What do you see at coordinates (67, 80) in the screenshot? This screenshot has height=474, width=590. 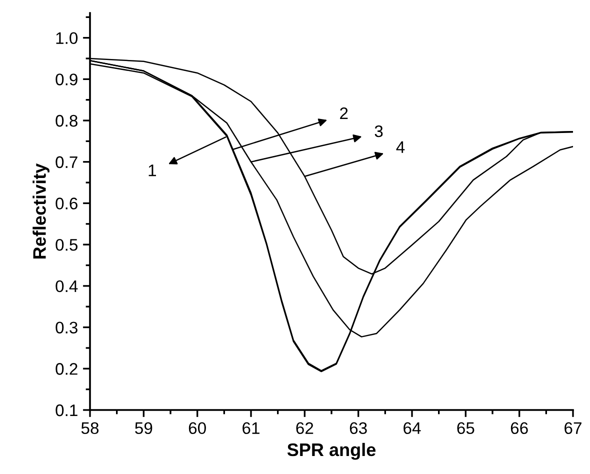 I see `y-tick-label: 0.9` at bounding box center [67, 80].